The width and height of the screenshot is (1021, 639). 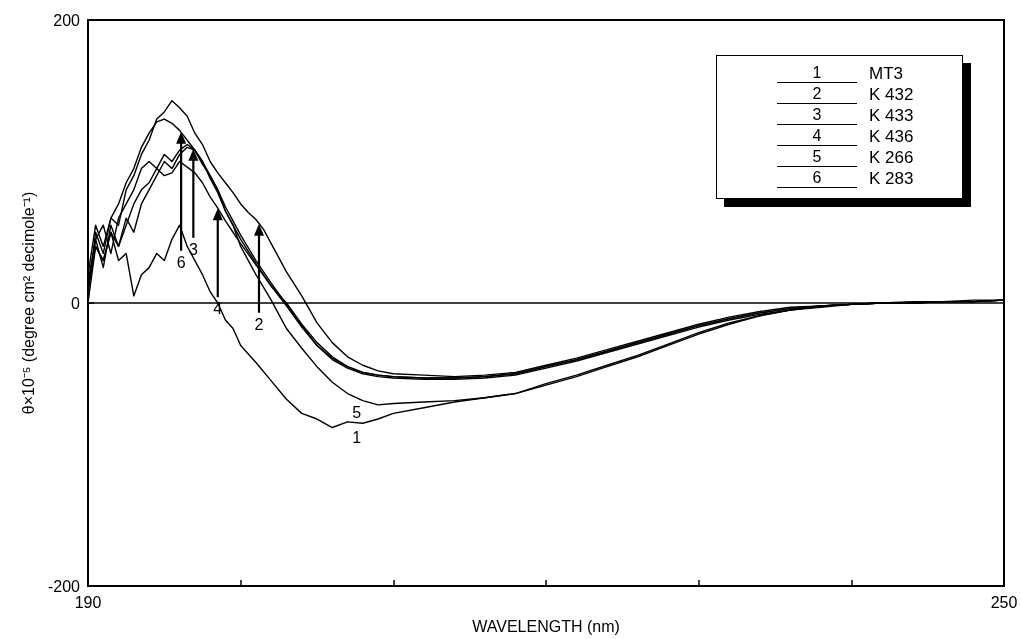 I want to click on x-tick-label: 250, so click(x=1004, y=602).